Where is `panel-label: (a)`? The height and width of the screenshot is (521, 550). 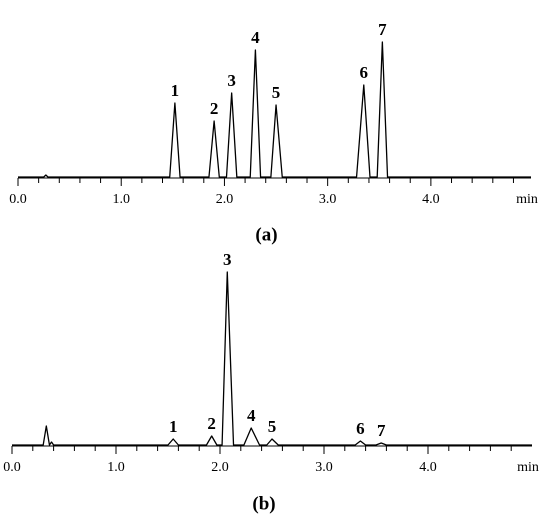 panel-label: (a) is located at coordinates (266, 234).